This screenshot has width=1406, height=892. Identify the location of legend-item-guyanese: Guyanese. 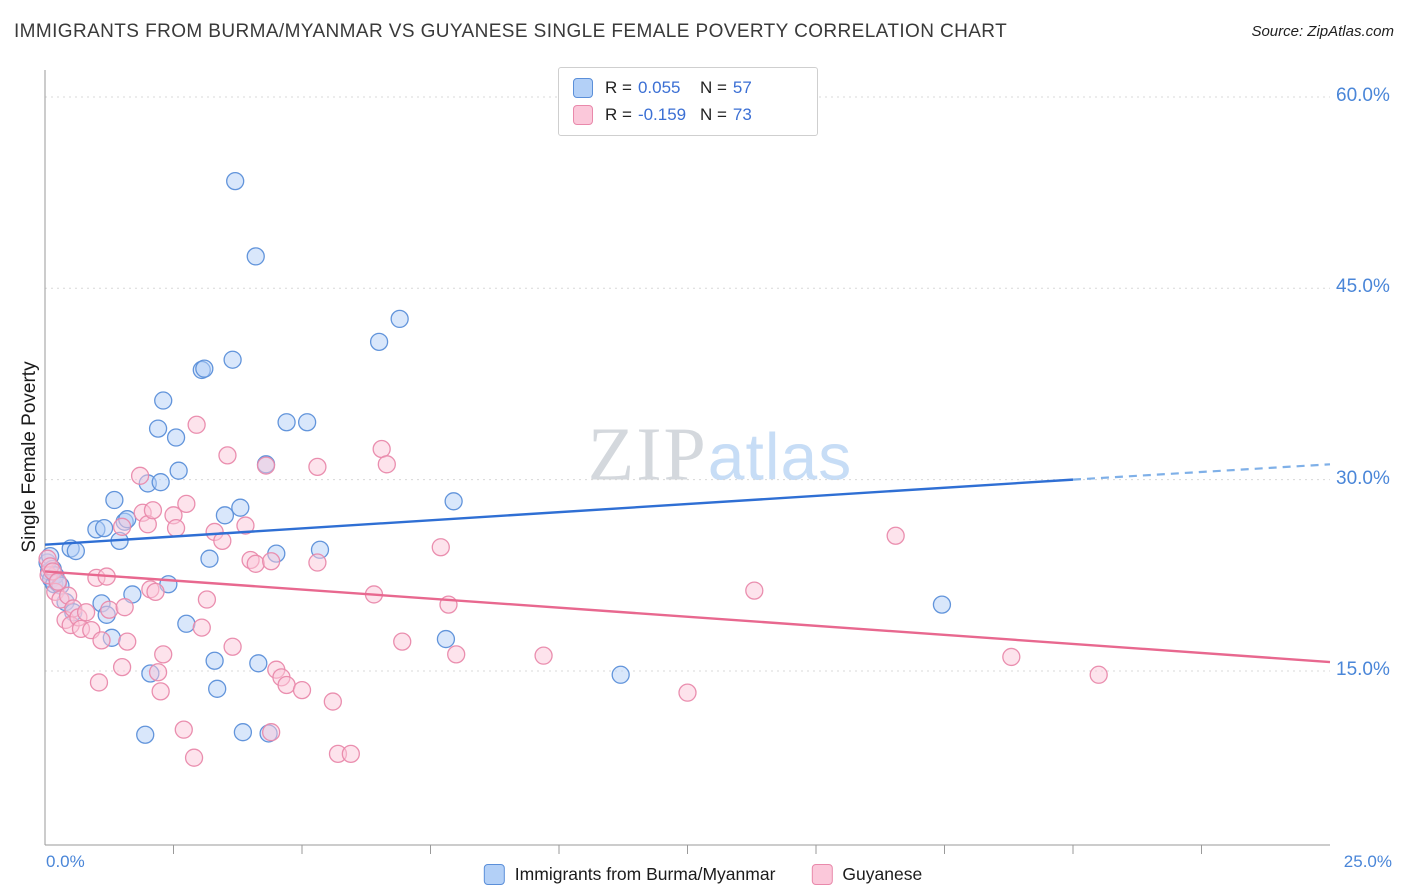
(866, 874).